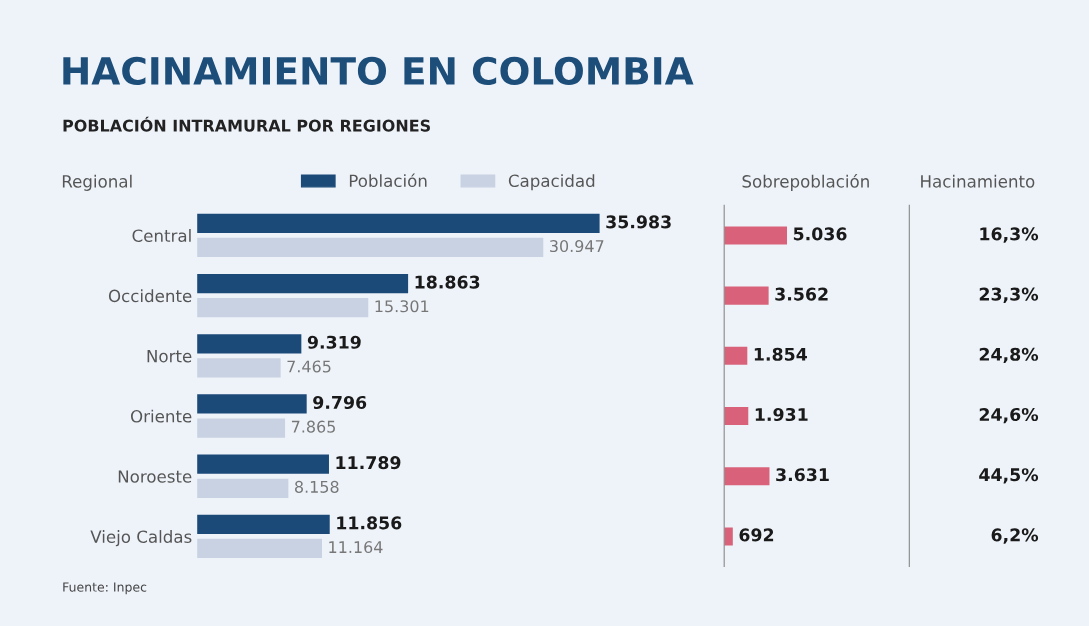 Image resolution: width=1089 pixels, height=626 pixels. What do you see at coordinates (801, 294) in the screenshot?
I see `data-label: 3.562` at bounding box center [801, 294].